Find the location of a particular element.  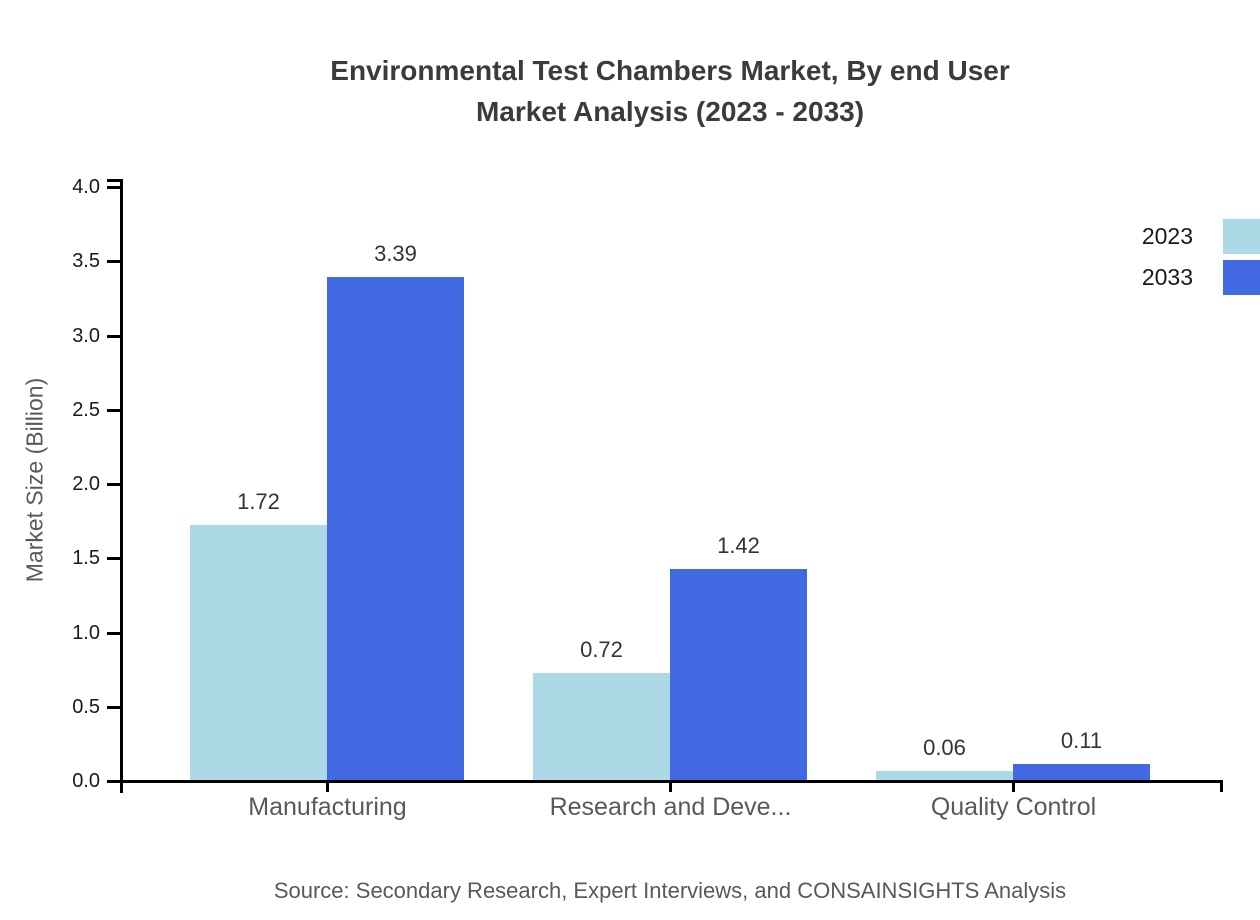

bar-value-quality-control-2023: 0.06 is located at coordinates (944, 748).